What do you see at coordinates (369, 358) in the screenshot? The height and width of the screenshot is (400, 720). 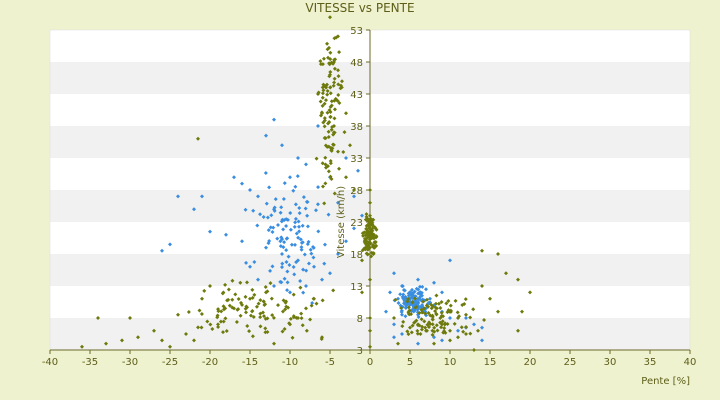 I see `x-axis: -40 -35 -30 -25 -20 -15 -10 -5 0 5 10 15 20 25 30 35 40` at bounding box center [369, 358].